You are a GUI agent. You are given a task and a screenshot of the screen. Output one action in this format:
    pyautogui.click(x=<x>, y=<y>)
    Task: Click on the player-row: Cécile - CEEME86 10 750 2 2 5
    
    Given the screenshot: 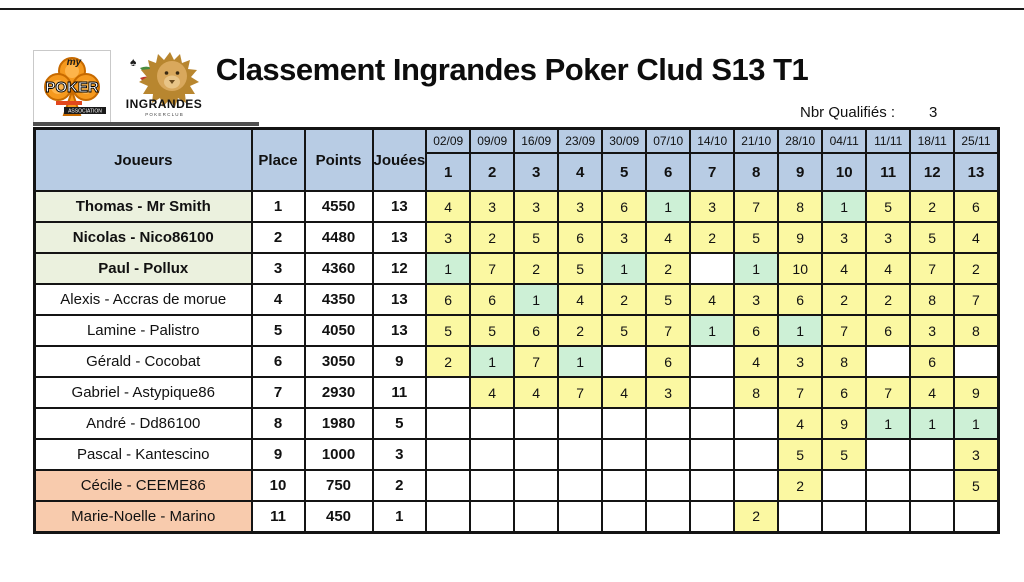 What is the action you would take?
    pyautogui.click(x=516, y=485)
    